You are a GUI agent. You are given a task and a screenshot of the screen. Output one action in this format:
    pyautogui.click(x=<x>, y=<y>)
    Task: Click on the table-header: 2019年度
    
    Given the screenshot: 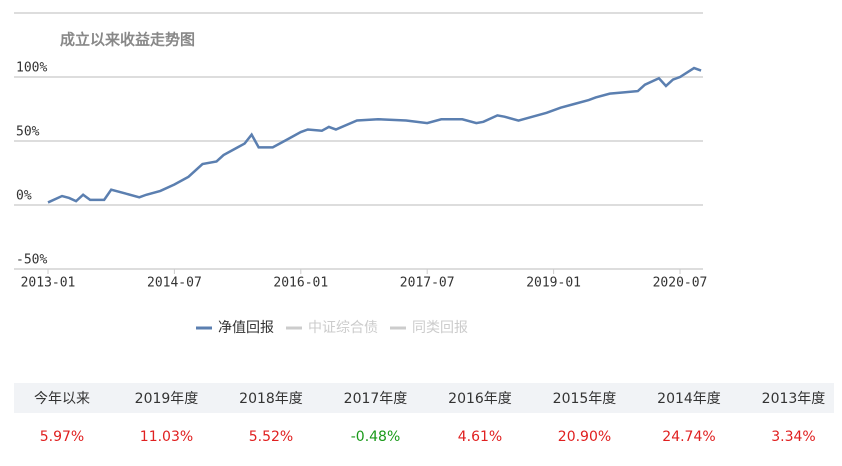 What is the action you would take?
    pyautogui.click(x=167, y=399)
    